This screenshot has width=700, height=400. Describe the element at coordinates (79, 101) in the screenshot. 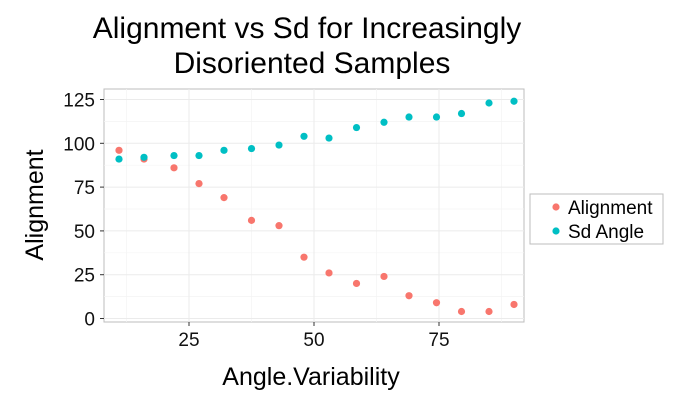

I see `y-tick-label: 125` at that location.